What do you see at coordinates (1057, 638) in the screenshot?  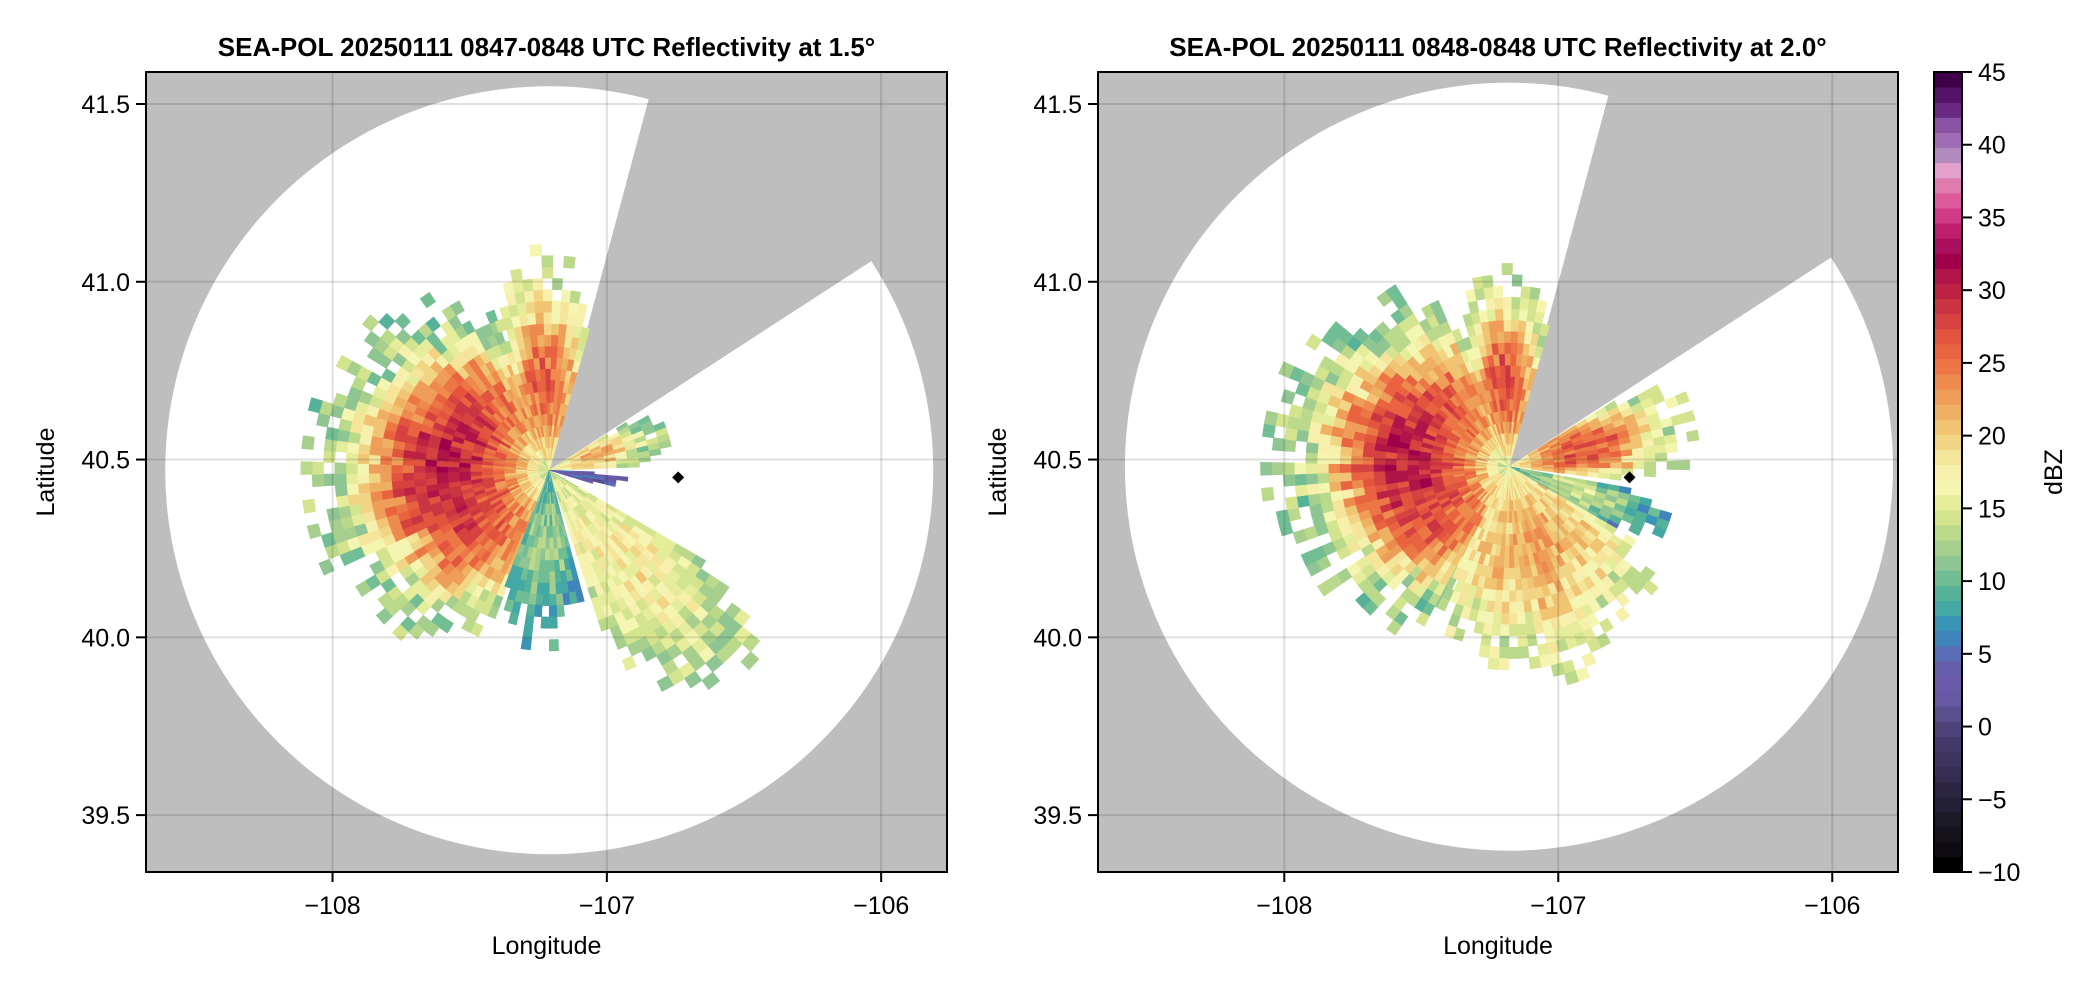 I see `y-tick-label: 40.0` at bounding box center [1057, 638].